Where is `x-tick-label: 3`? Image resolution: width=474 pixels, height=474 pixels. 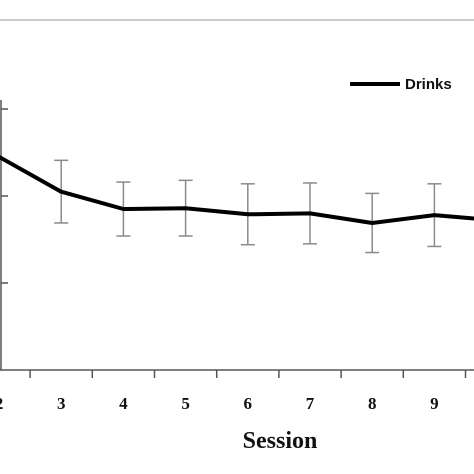 x-tick-label: 3 is located at coordinates (61, 403).